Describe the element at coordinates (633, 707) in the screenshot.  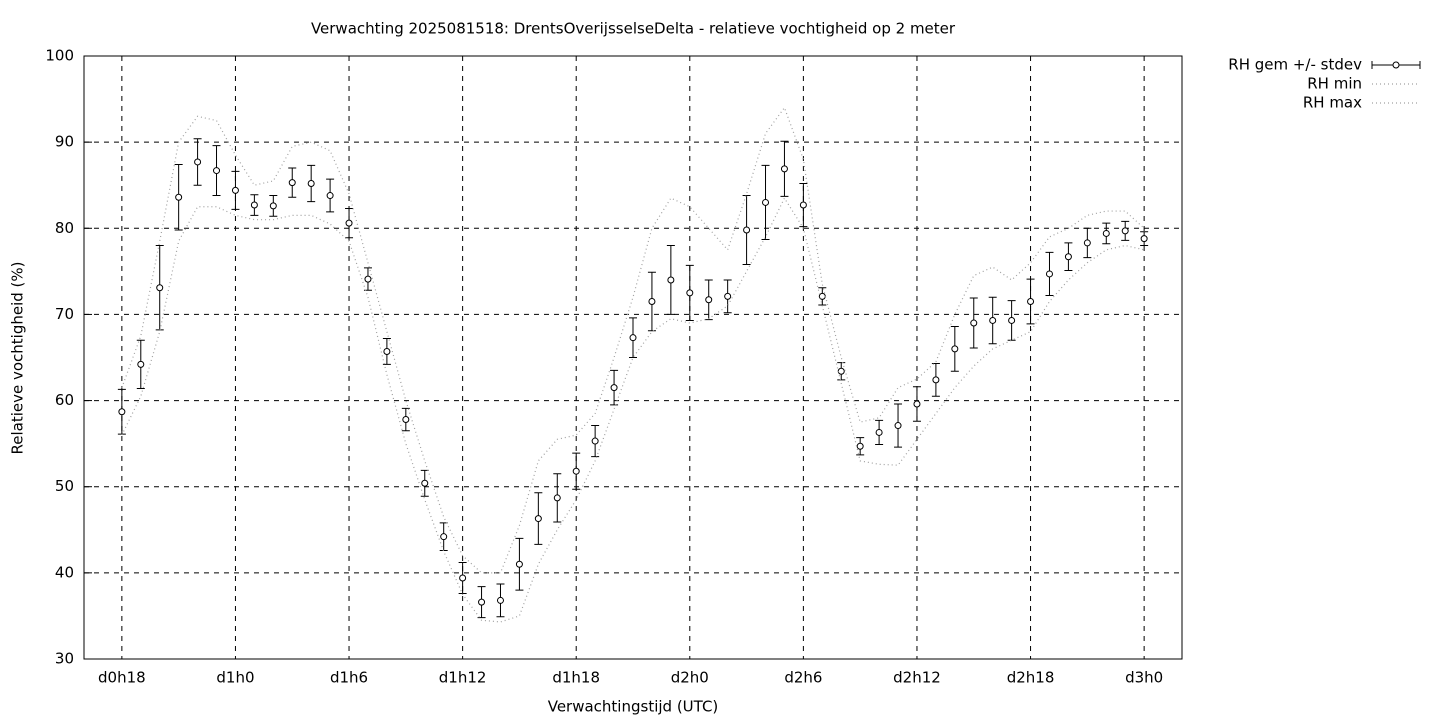
I see `x-axis-label: Verwachtingstijd (UTC)` at that location.